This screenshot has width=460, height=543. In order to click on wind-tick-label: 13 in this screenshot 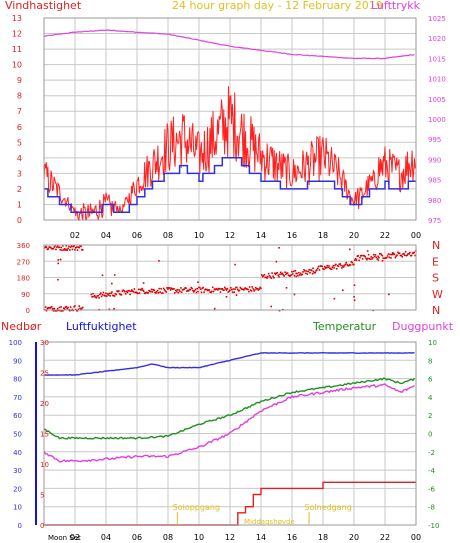, I will do `click(17, 18)`.